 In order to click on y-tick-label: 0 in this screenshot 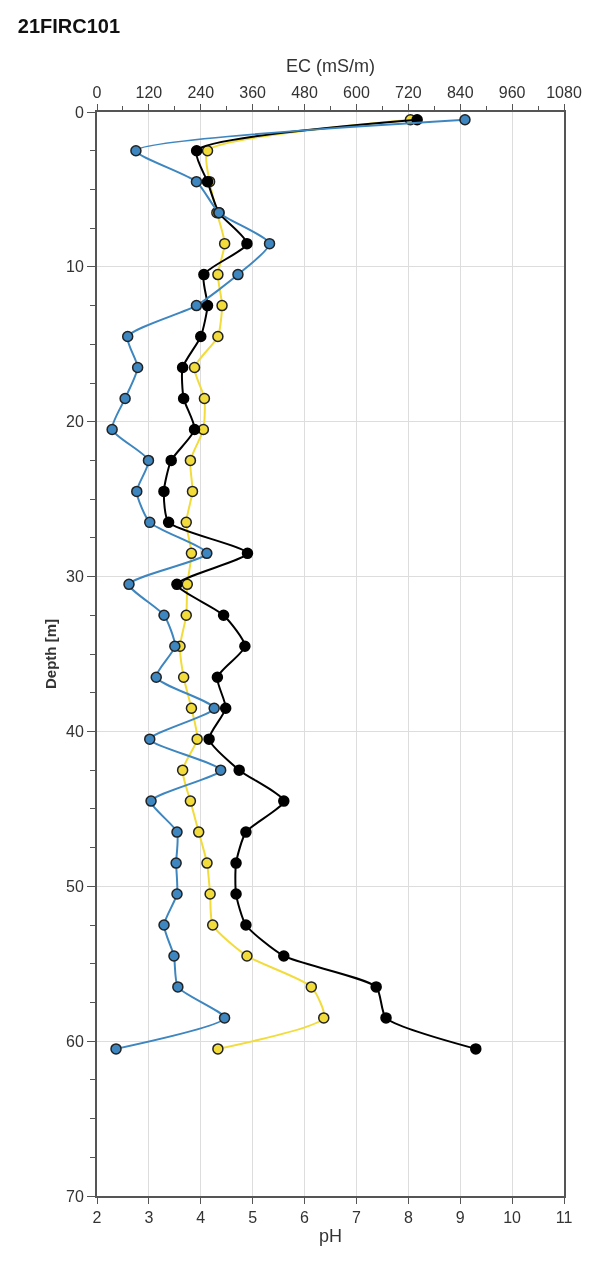, I will do `click(79, 112)`.